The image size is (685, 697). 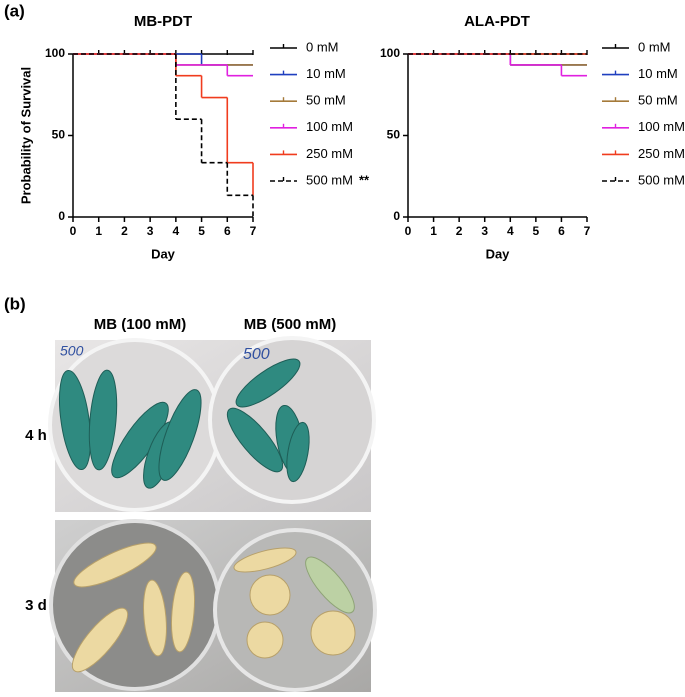 I want to click on chart-title: ALA-PDT, so click(x=497, y=21).